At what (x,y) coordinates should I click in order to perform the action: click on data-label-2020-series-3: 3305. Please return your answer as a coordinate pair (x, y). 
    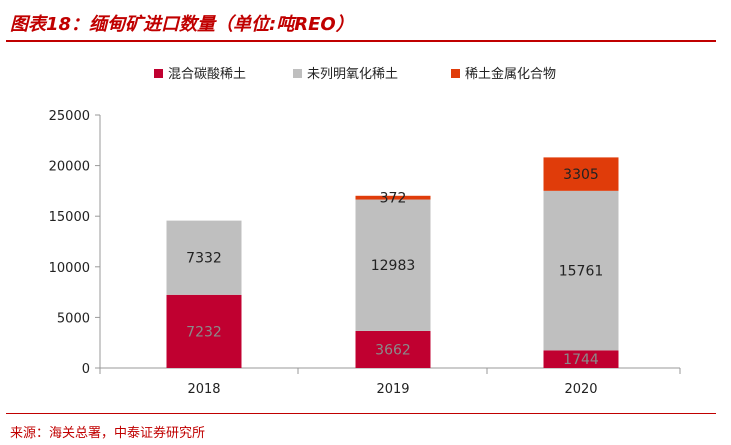
    Looking at the image, I should click on (581, 175).